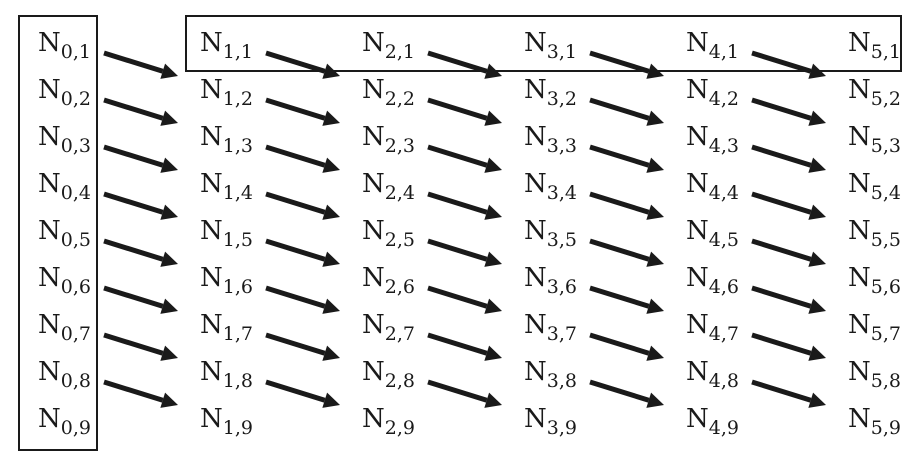  I want to click on column-0-box, so click(58, 233).